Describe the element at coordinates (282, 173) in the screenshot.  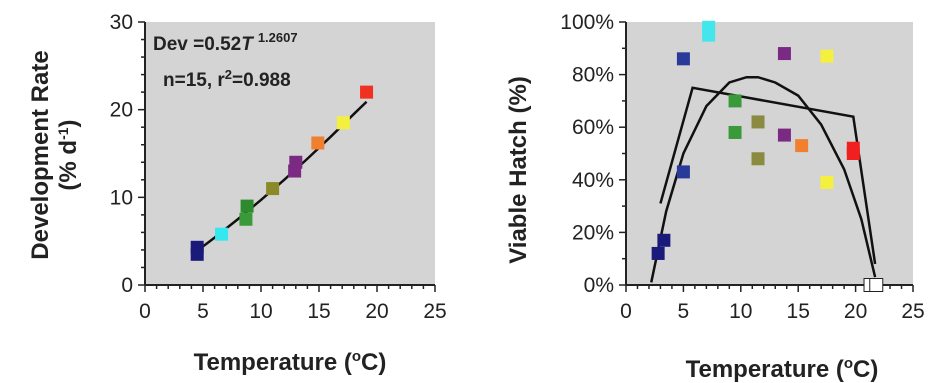
I see `left-data-points` at that location.